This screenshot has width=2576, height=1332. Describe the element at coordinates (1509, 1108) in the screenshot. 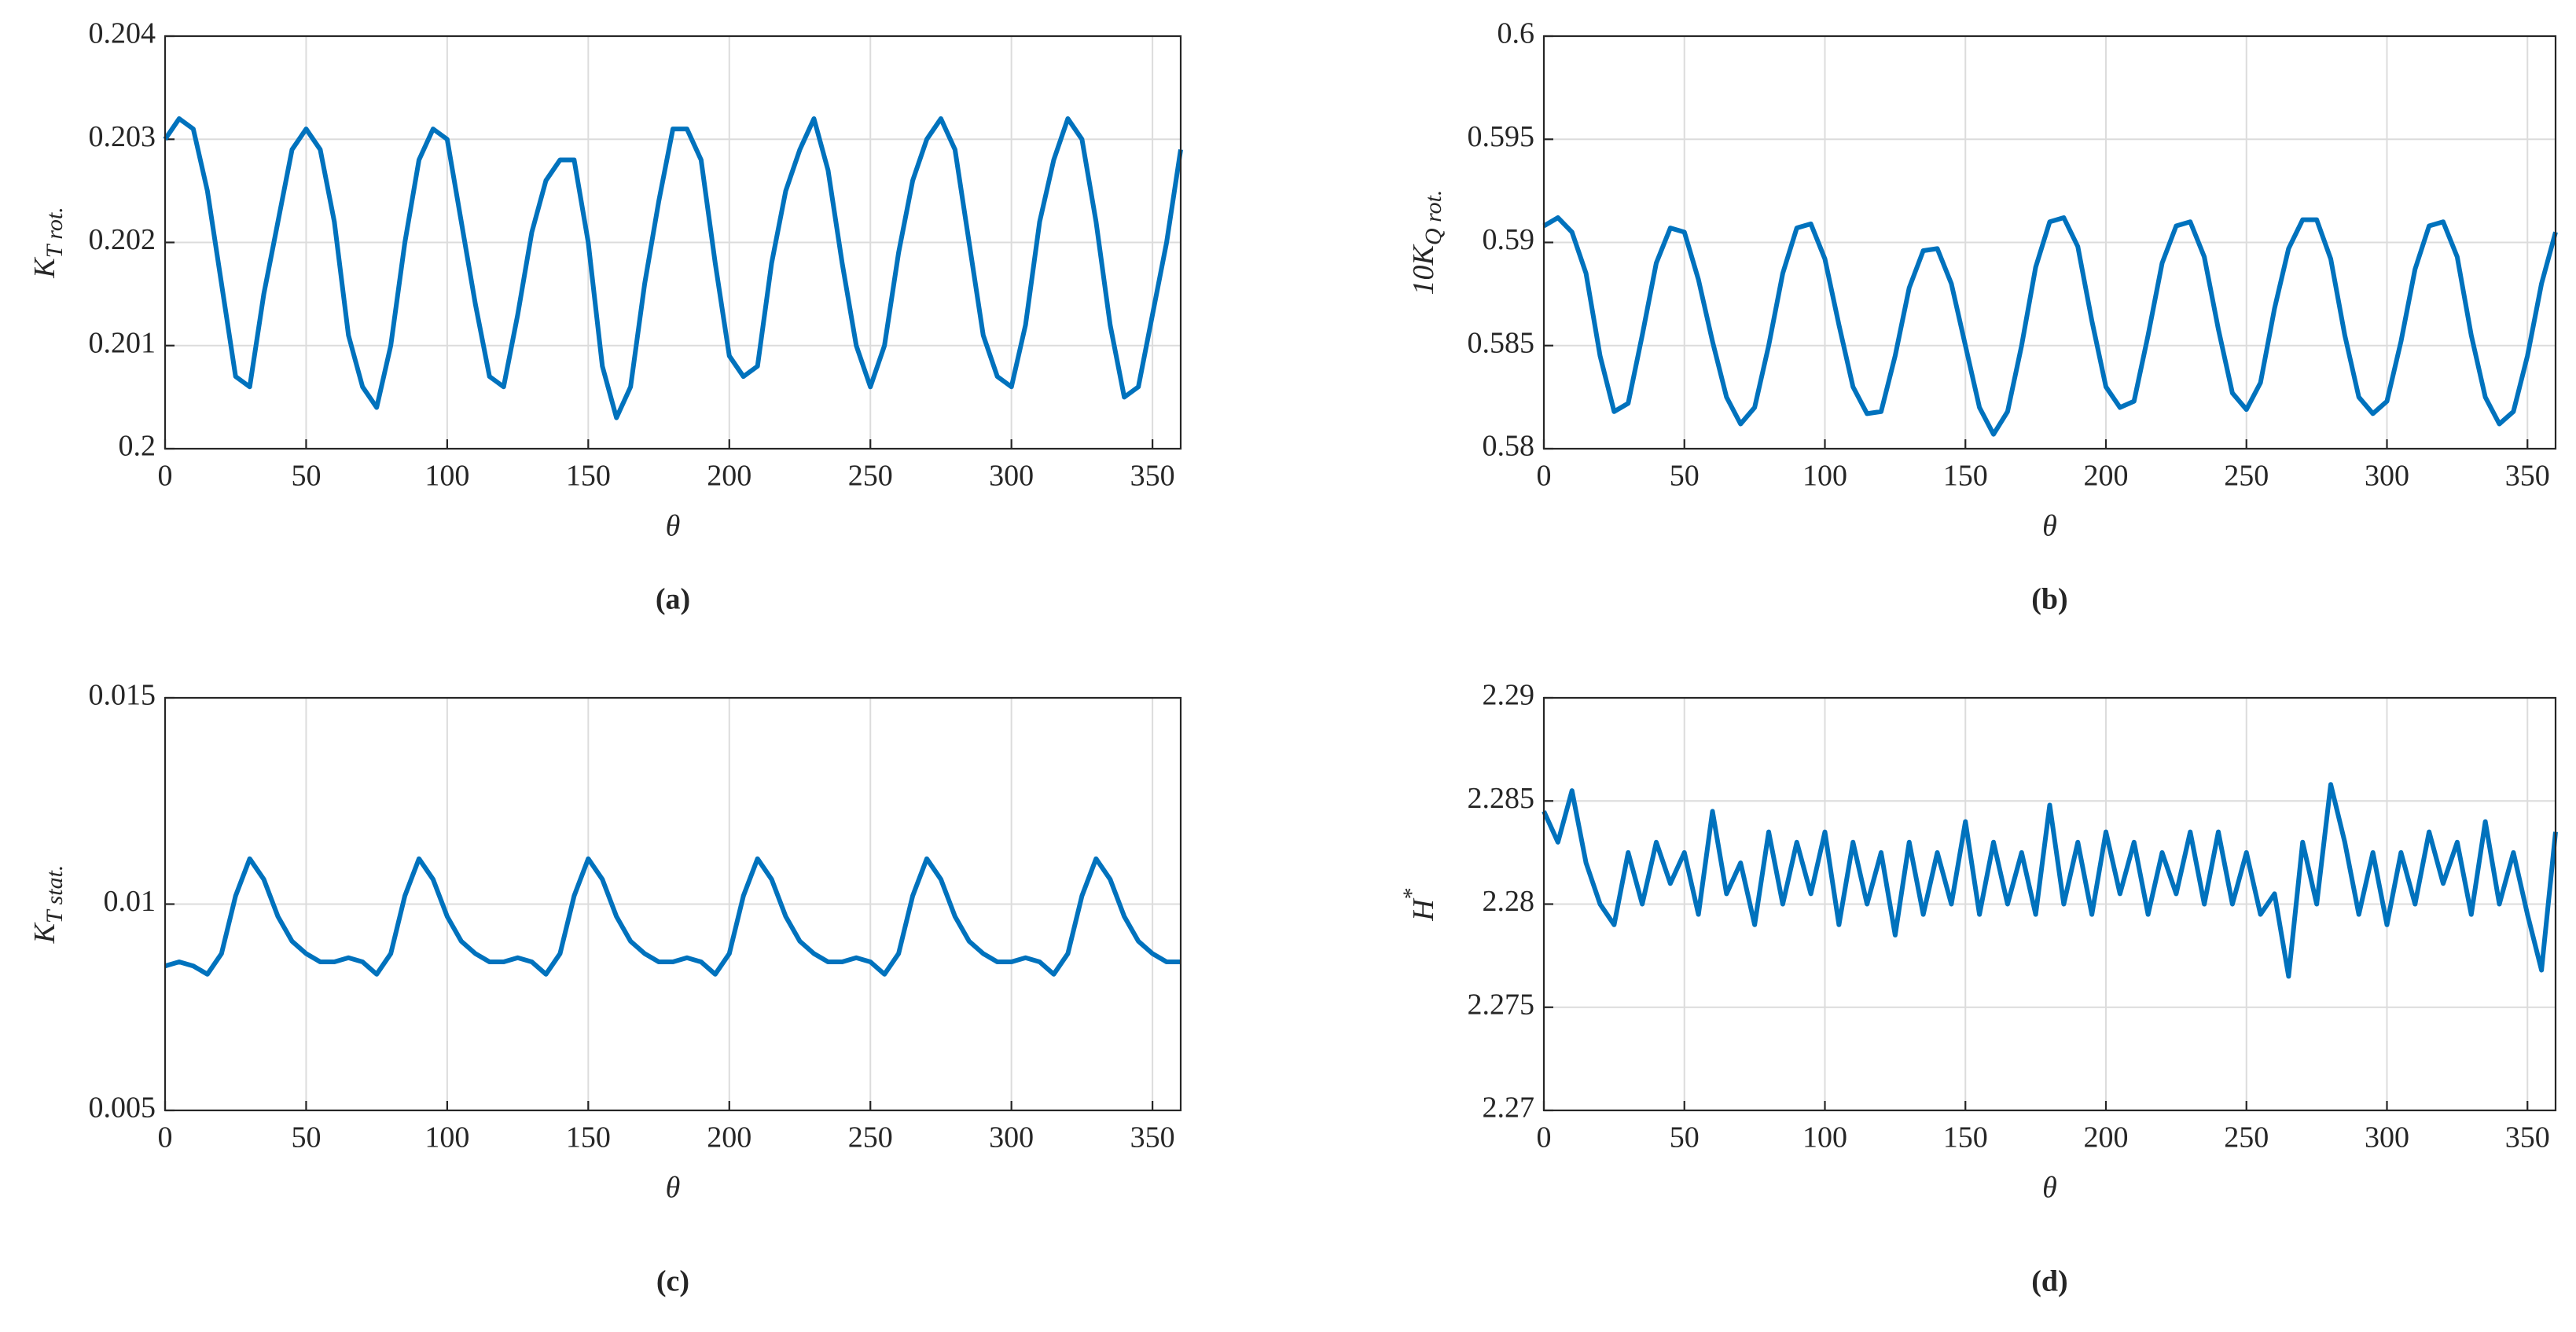

I see `y-tick-label: 2.27` at that location.